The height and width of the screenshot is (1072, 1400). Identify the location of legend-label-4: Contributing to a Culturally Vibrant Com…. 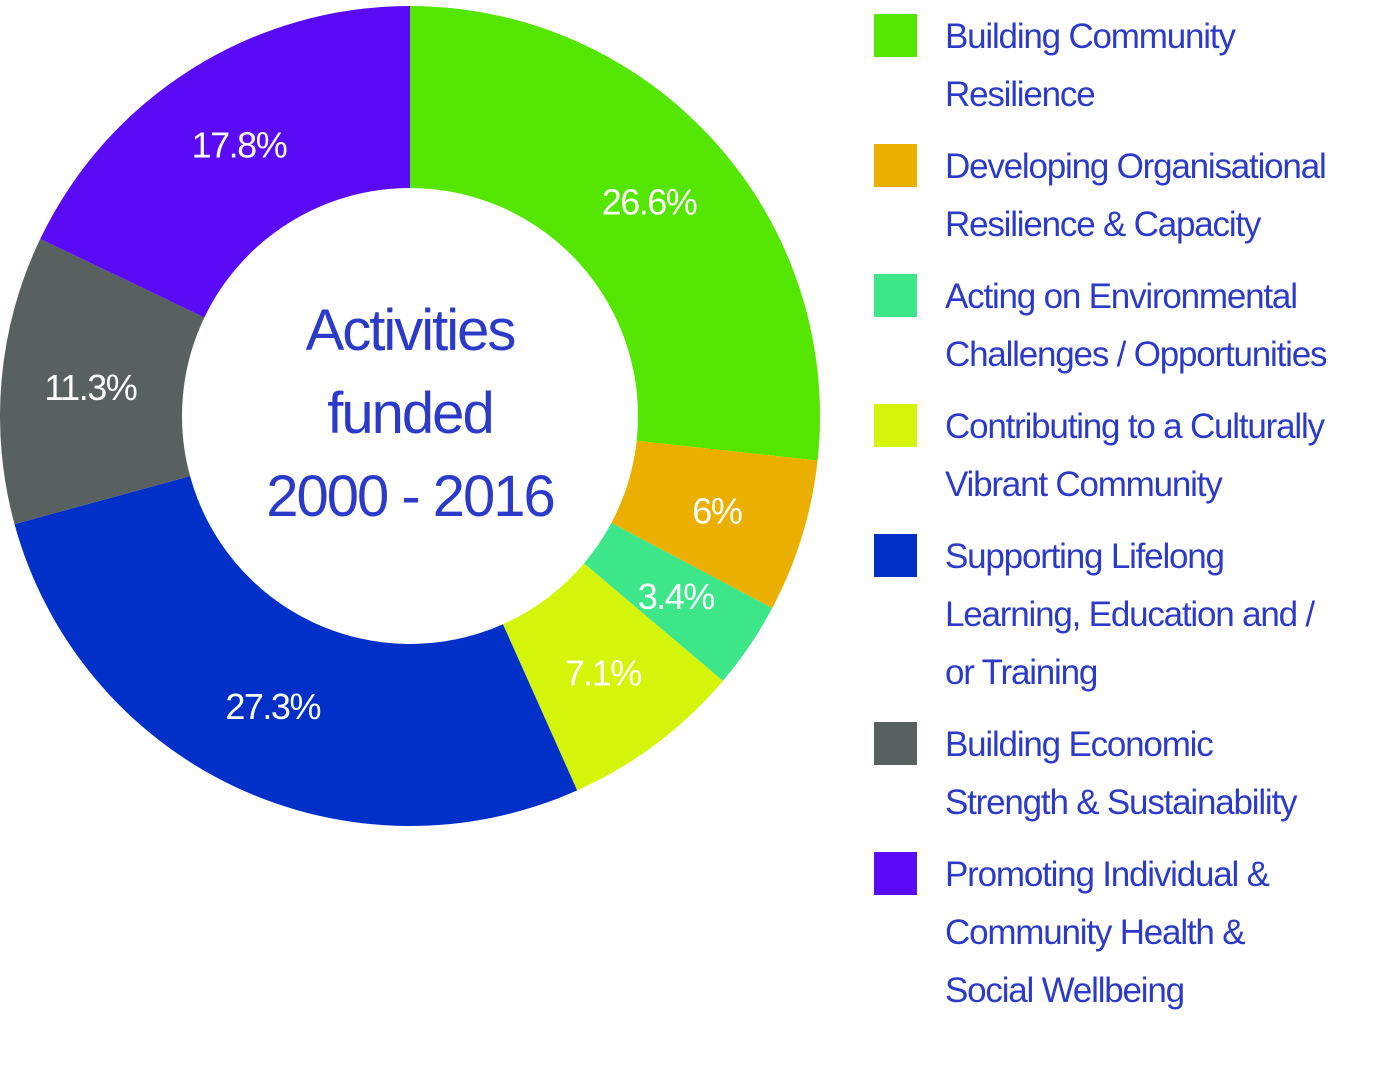
(1135, 455).